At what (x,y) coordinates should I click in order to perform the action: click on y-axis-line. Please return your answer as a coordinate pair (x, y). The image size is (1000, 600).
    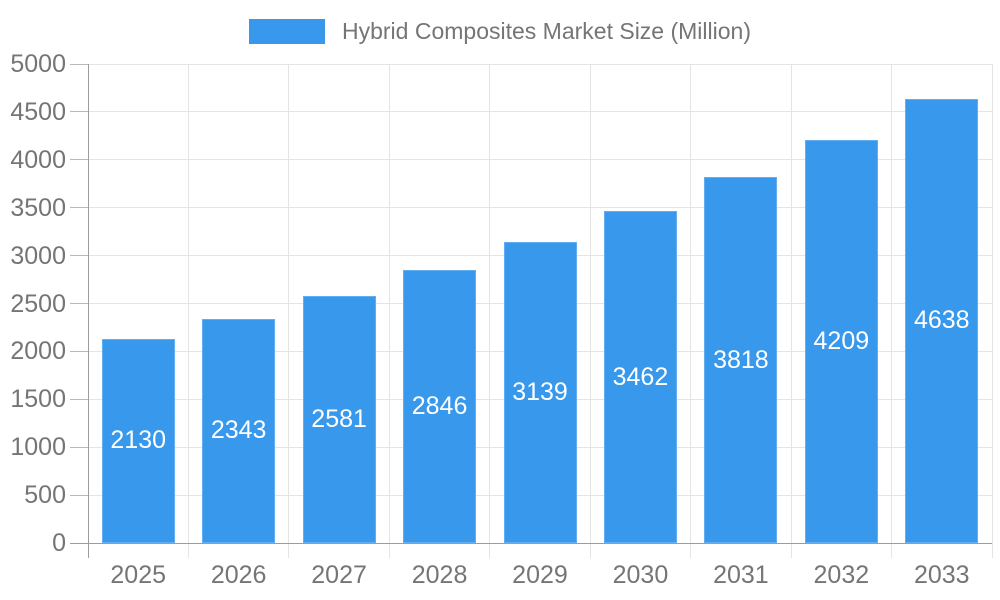
    Looking at the image, I should click on (88, 311).